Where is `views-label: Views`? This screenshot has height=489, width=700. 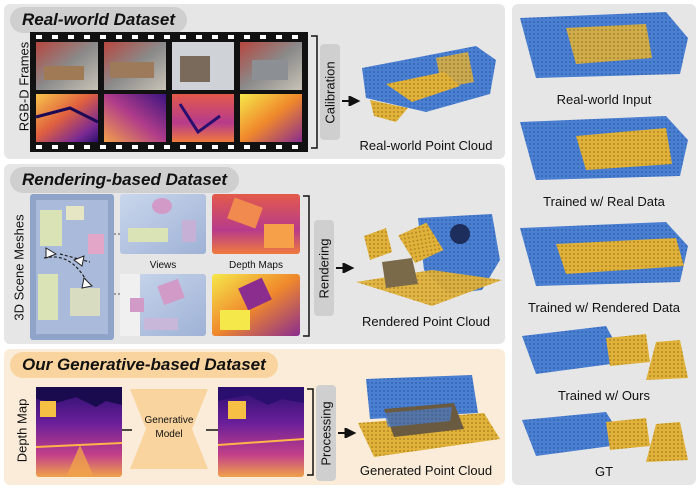 views-label: Views is located at coordinates (163, 265).